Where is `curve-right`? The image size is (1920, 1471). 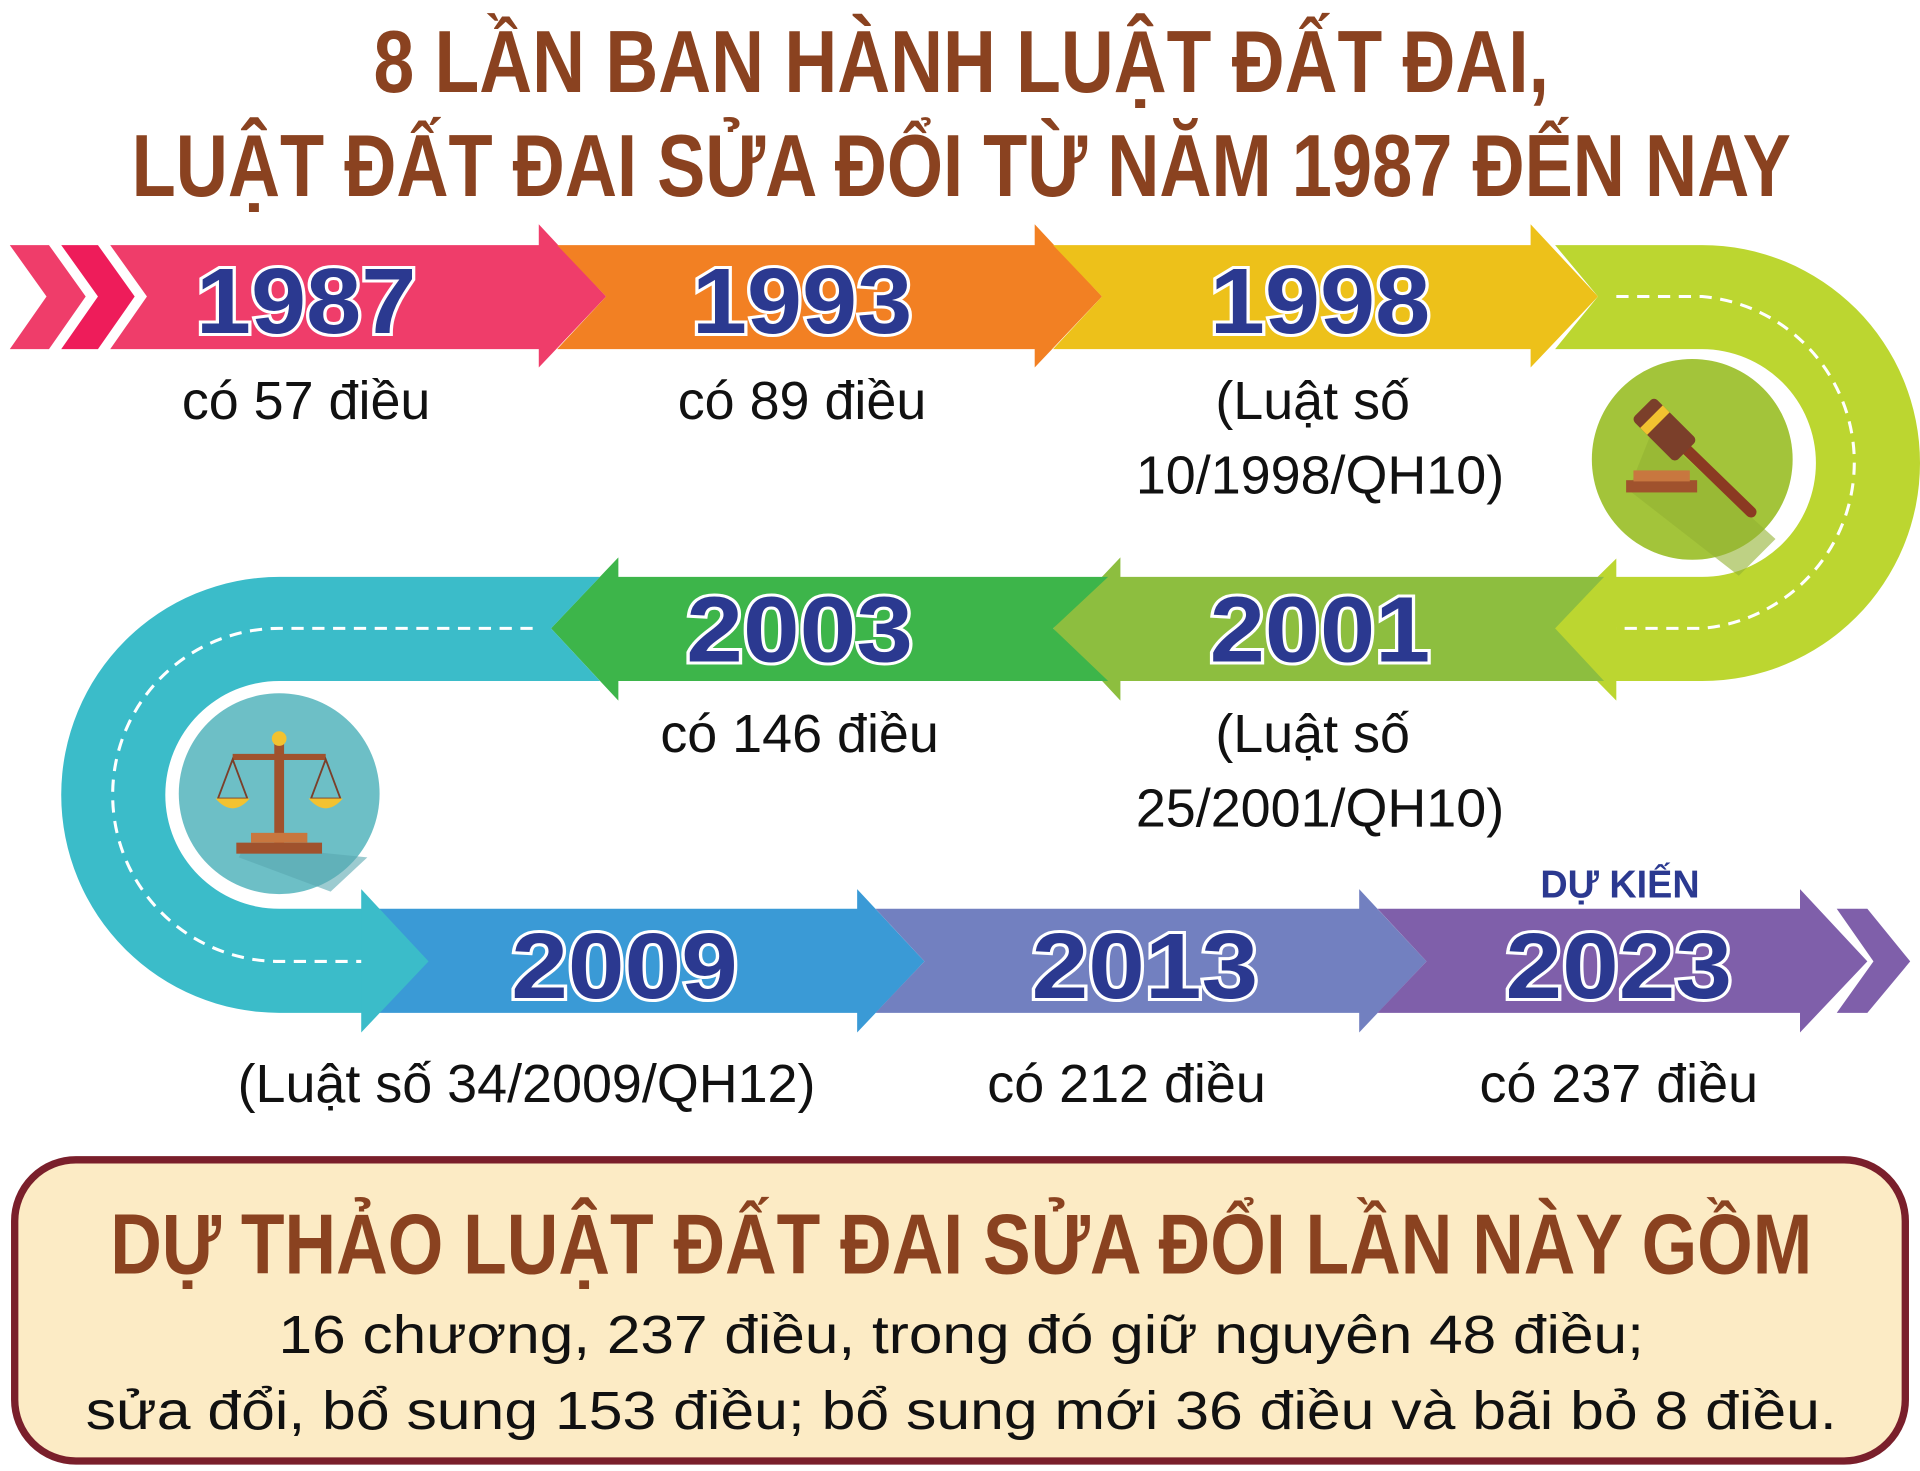
curve-right is located at coordinates (1737, 463).